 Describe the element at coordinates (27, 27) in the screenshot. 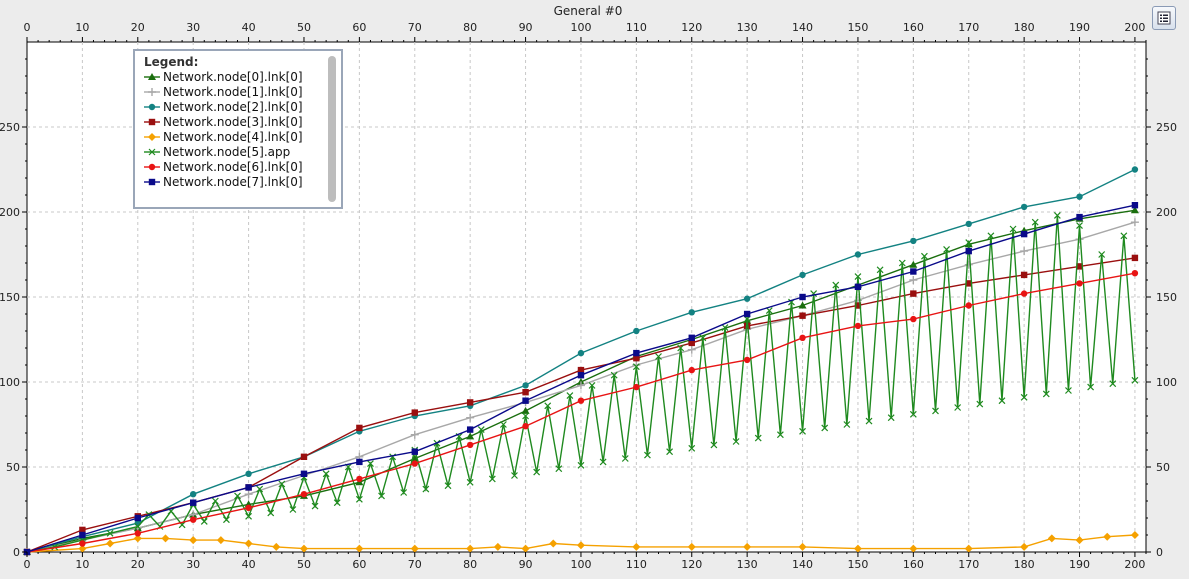

I see `x-tick-label-top: 0` at that location.